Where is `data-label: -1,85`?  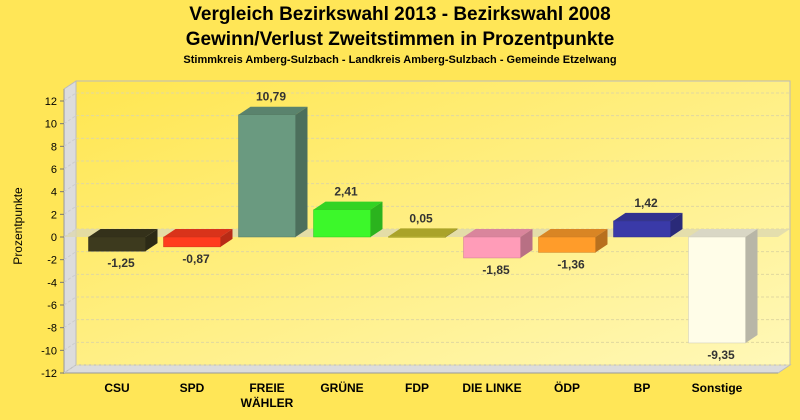
data-label: -1,85 is located at coordinates (496, 270).